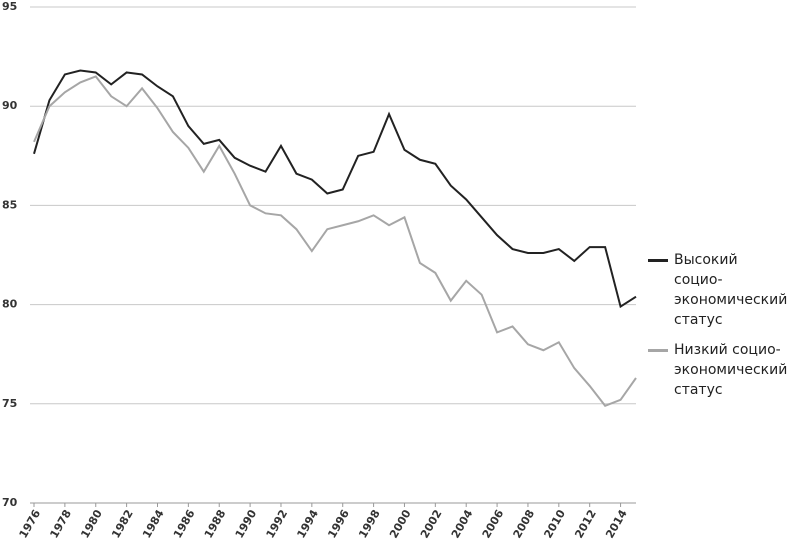 The image size is (790, 545). Describe the element at coordinates (10, 304) in the screenshot. I see `y-tick-label: 80` at that location.